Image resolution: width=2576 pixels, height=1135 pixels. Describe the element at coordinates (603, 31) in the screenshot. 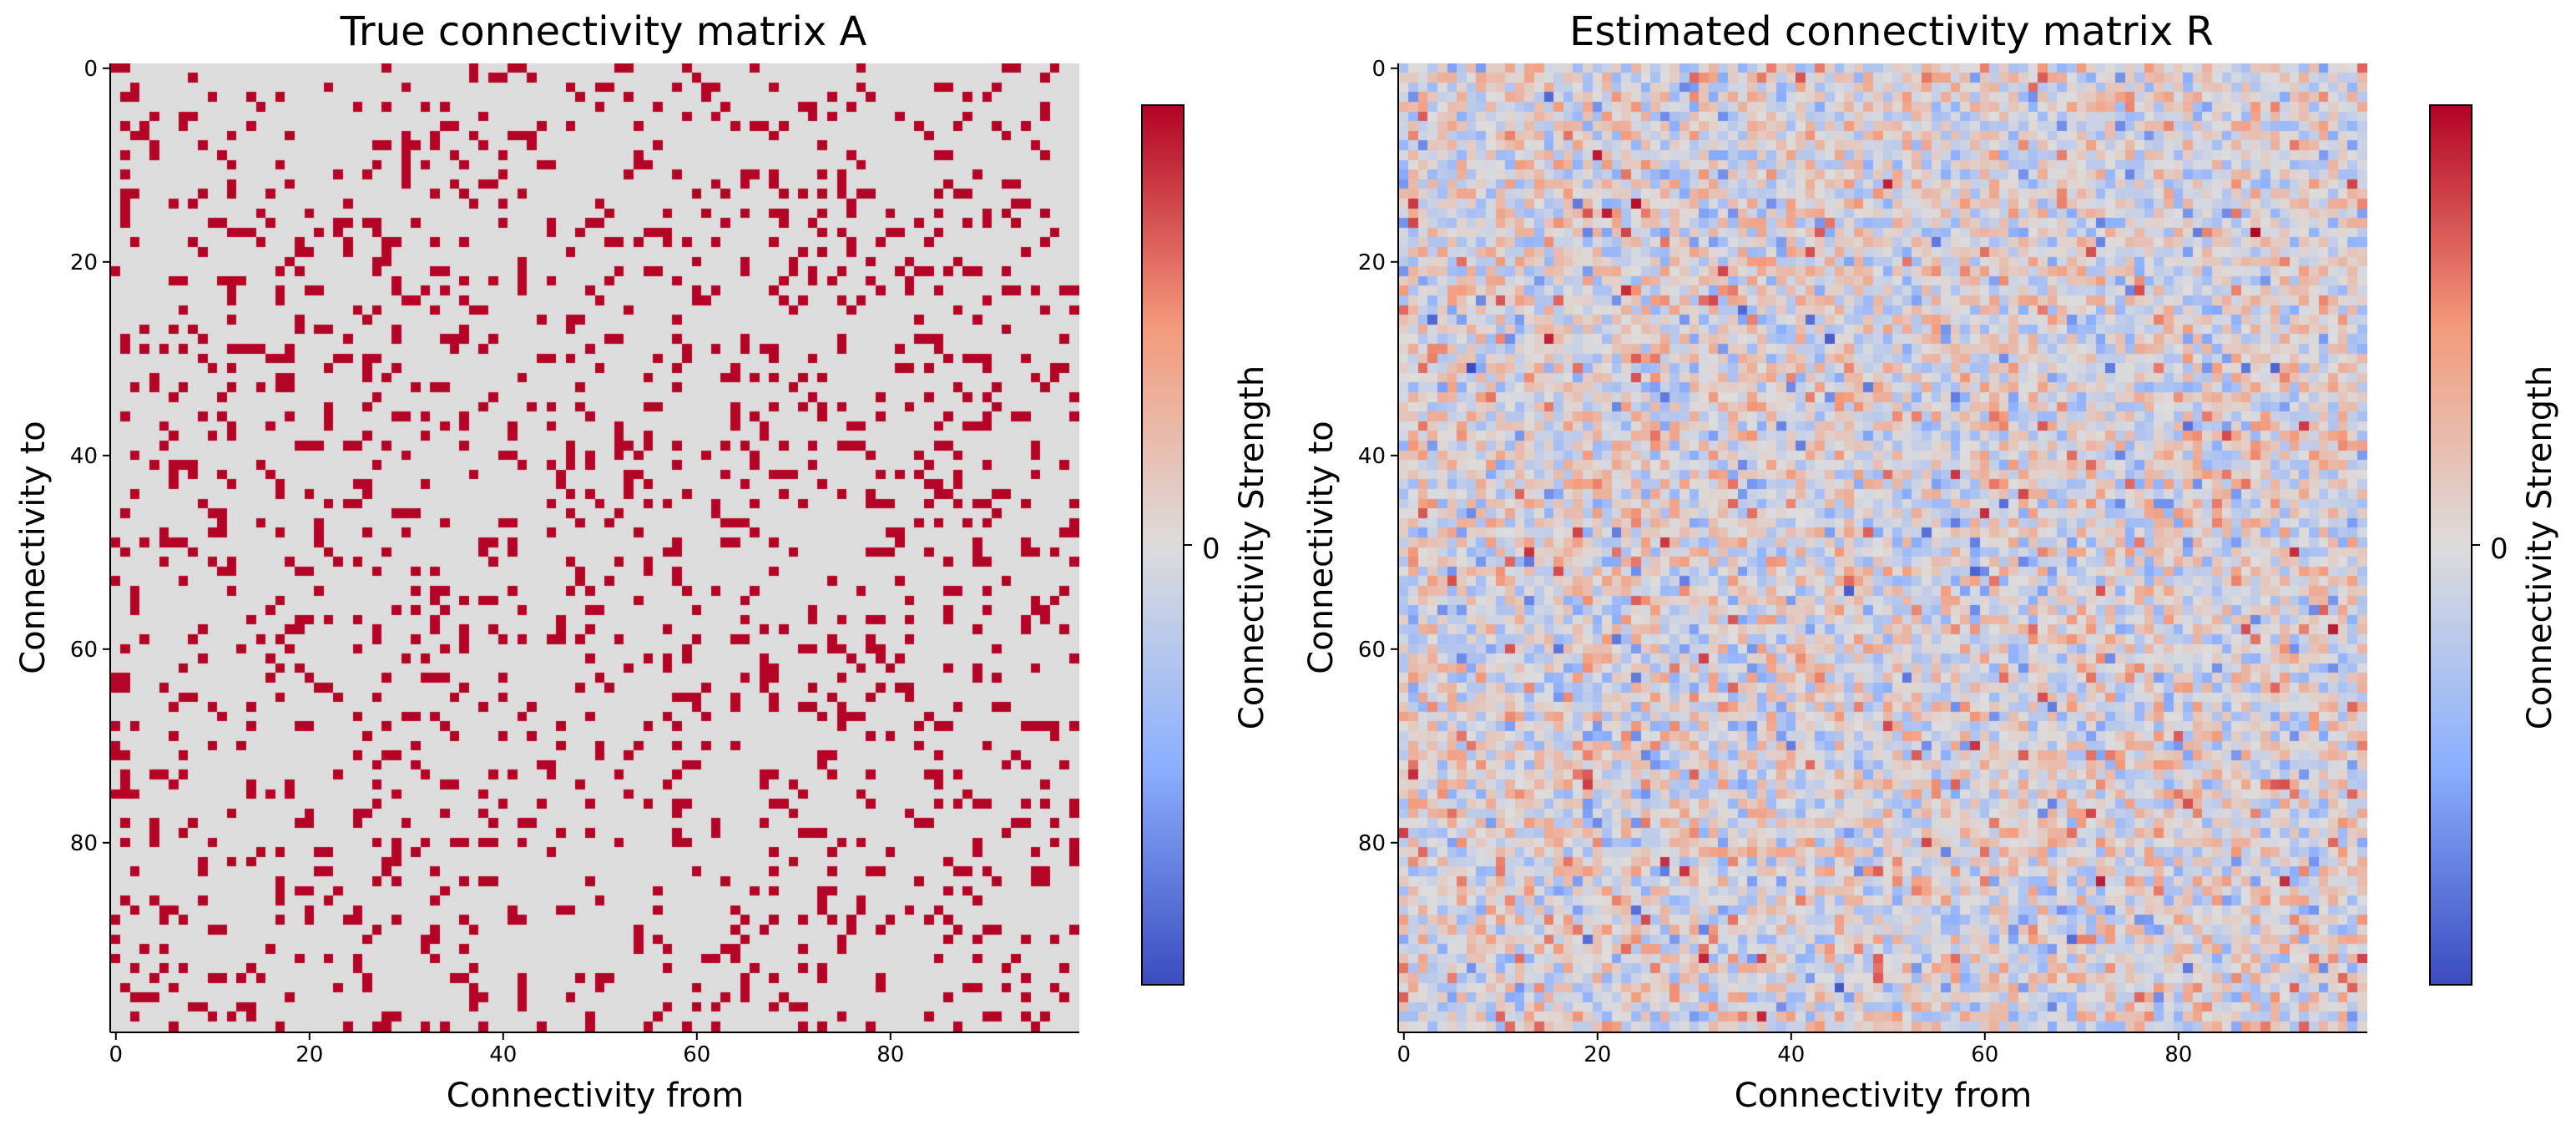

I see `chart-title: True connectivity matrix A` at that location.